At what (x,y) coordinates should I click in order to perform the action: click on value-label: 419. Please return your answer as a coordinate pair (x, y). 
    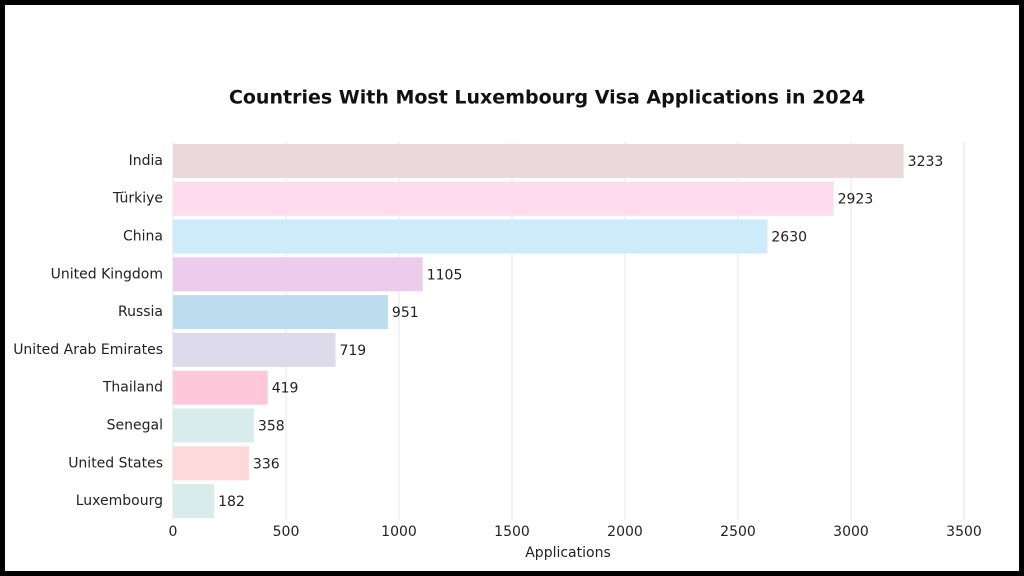
    Looking at the image, I should click on (285, 389).